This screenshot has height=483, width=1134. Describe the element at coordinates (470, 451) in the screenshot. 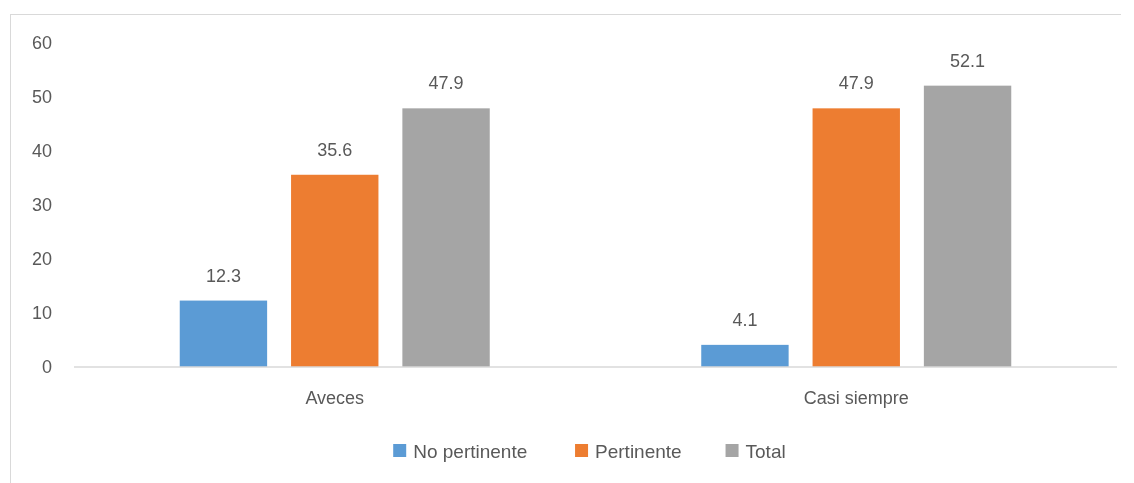

I see `legend-label: No pertinente` at that location.